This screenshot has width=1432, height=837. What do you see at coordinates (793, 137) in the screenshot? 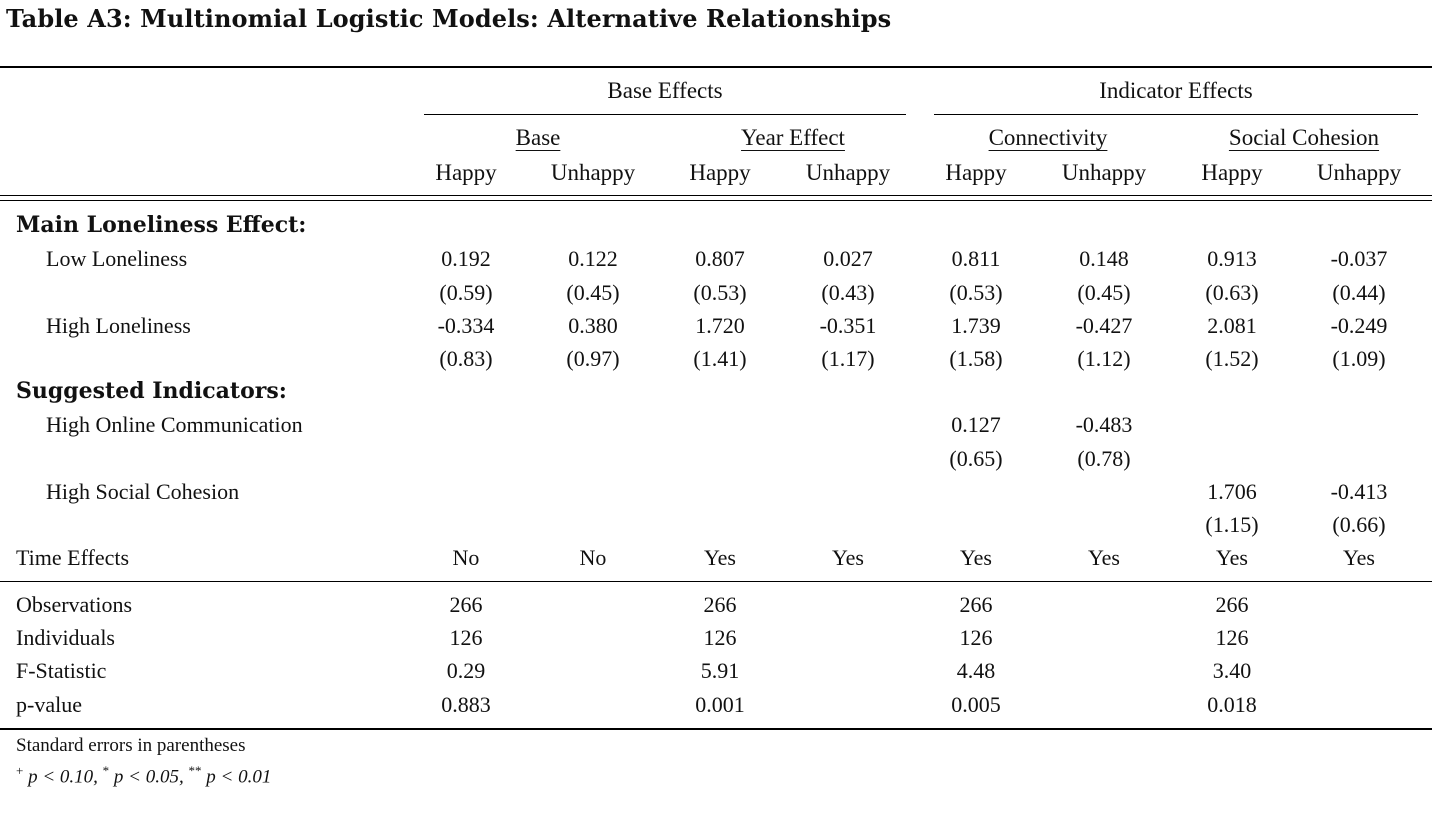
I see `model-header-year-effect: Year Effect` at bounding box center [793, 137].